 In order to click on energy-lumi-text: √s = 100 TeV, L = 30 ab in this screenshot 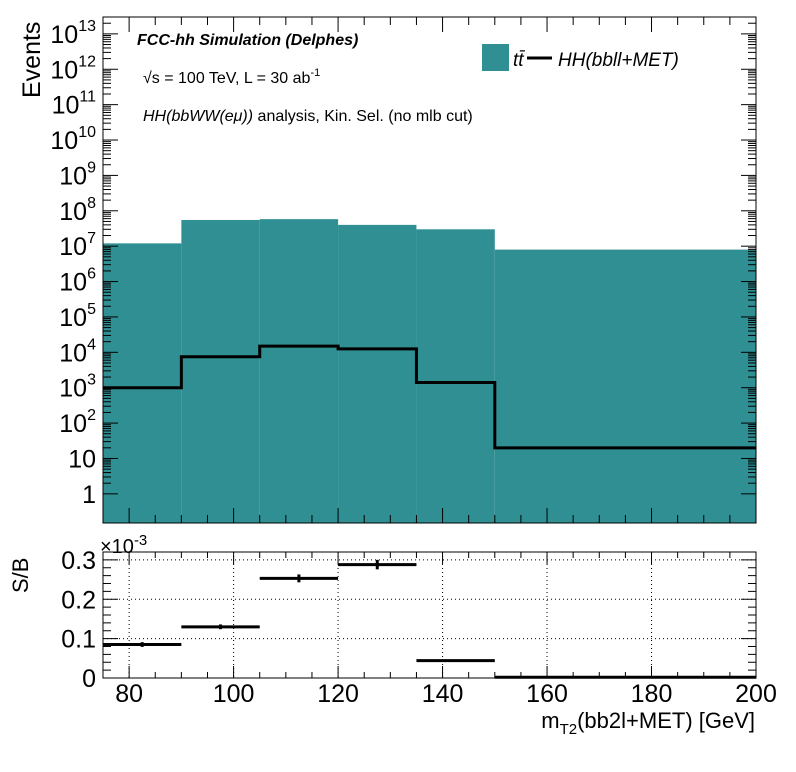, I will do `click(227, 78)`.